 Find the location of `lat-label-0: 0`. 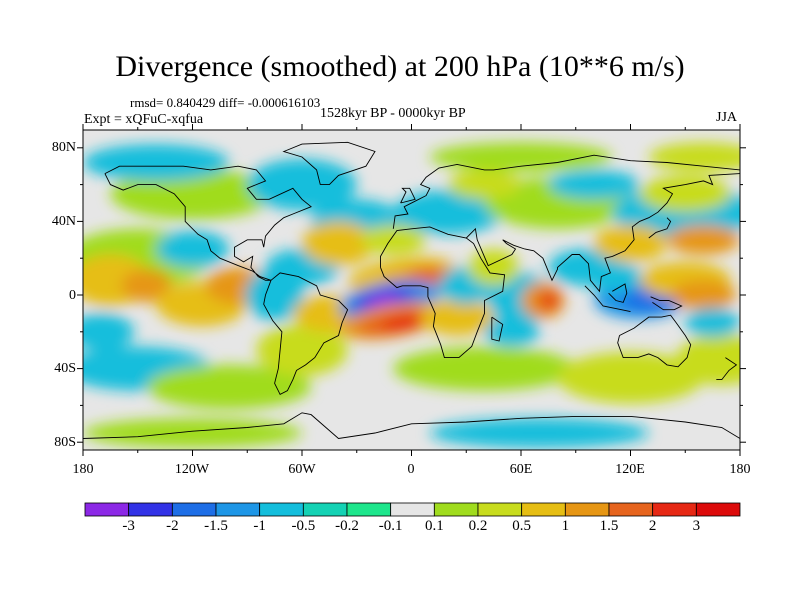

lat-label-0: 0 is located at coordinates (72, 295).